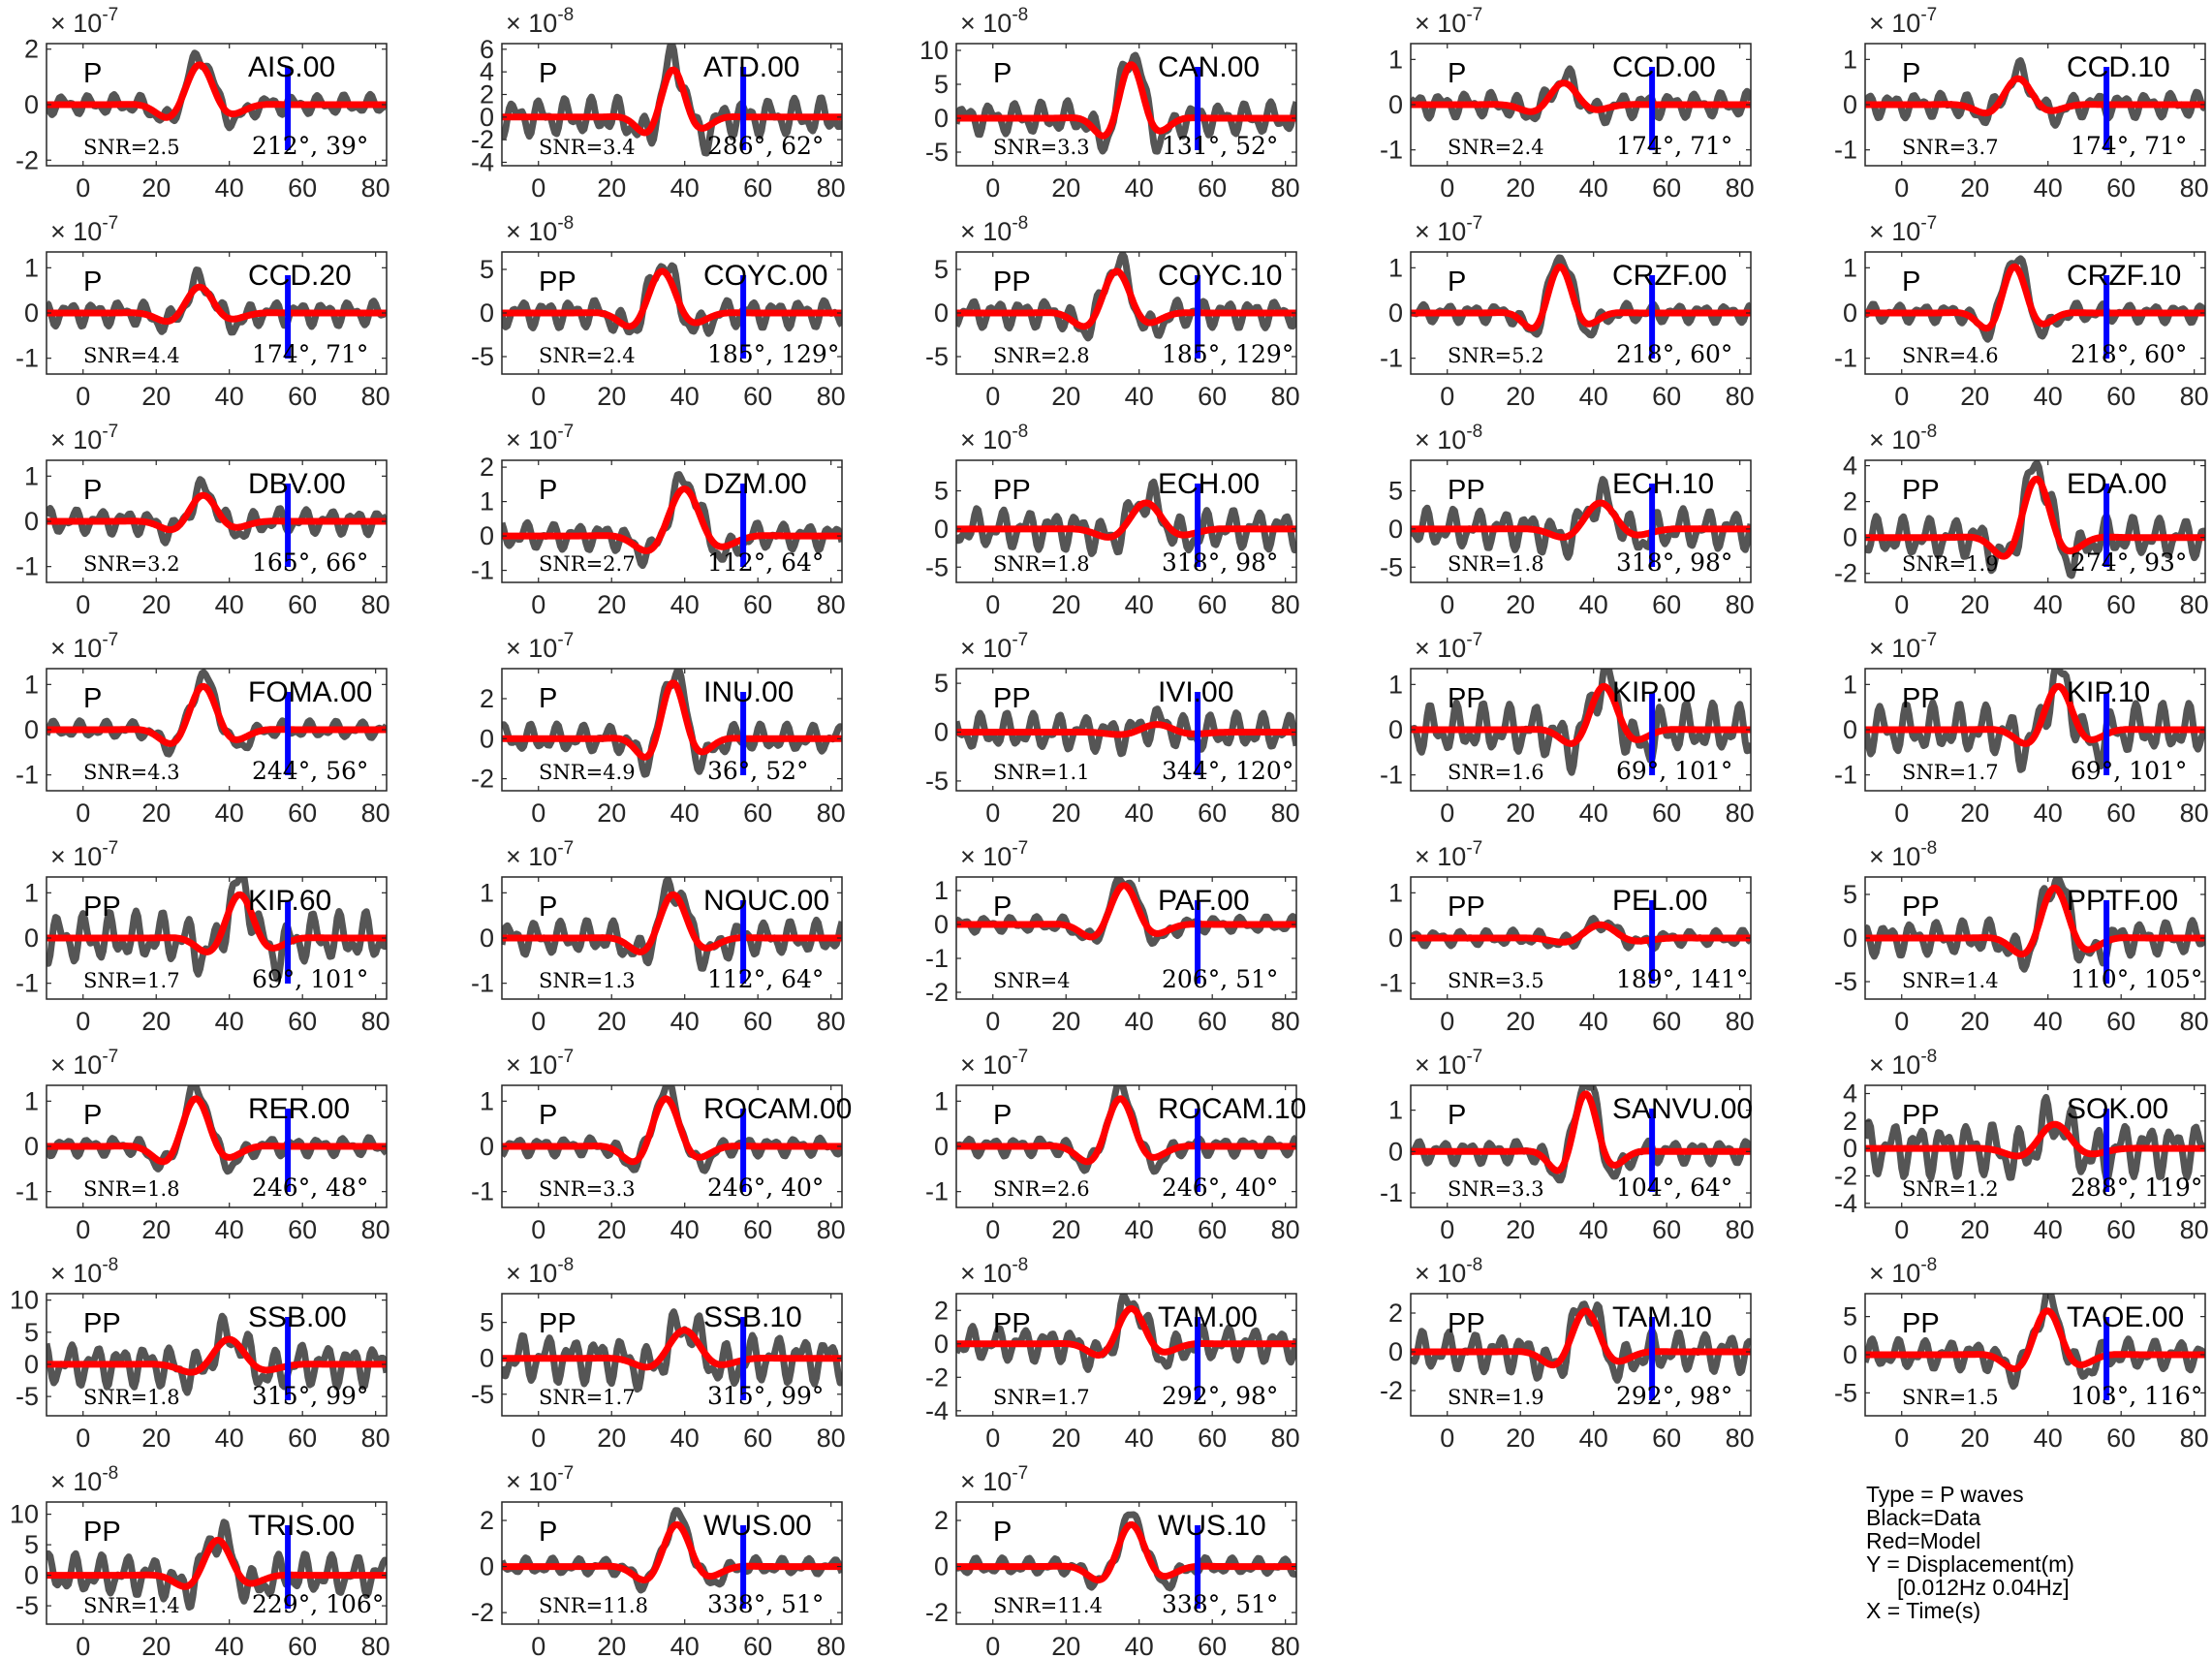 This screenshot has width=2212, height=1659. I want to click on station-label: CCD.10, so click(2119, 67).